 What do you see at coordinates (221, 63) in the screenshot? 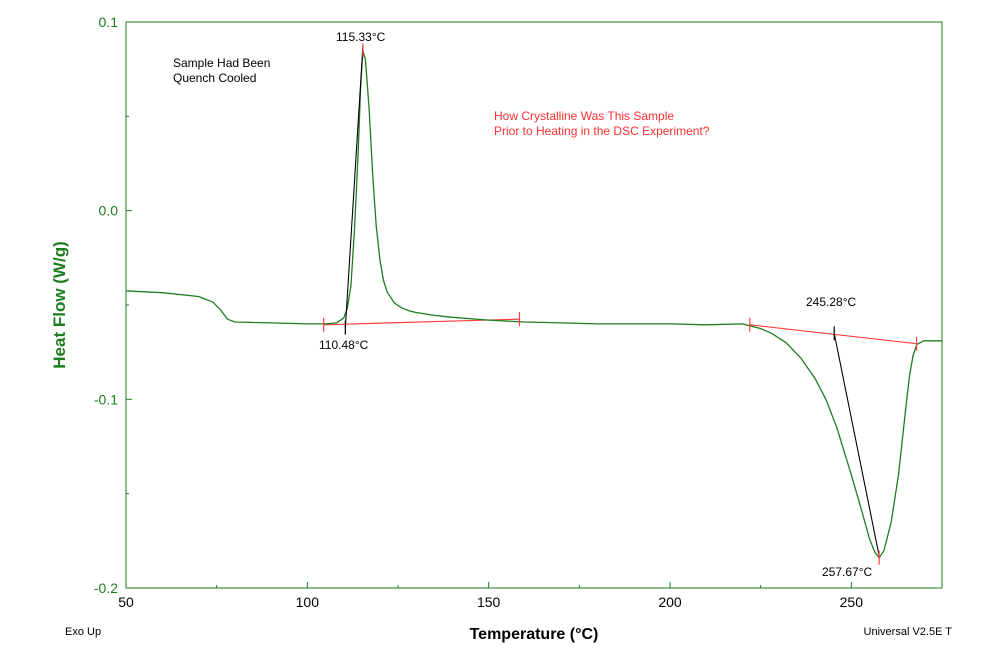
I see `note-line-1: Sample Had Been` at bounding box center [221, 63].